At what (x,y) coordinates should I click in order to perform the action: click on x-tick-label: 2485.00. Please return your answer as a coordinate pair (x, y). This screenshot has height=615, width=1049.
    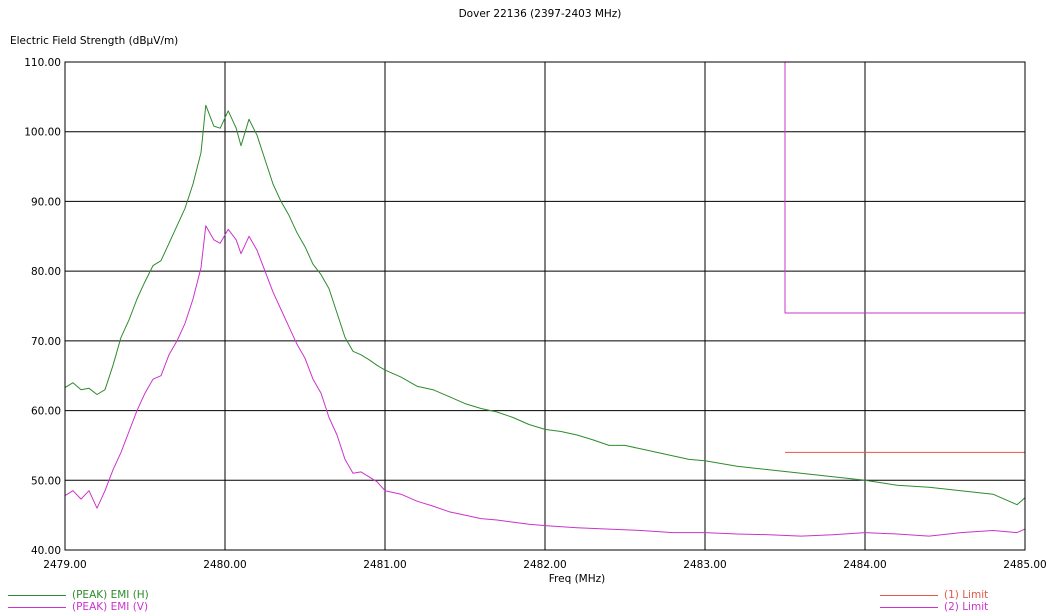
    Looking at the image, I should click on (1024, 565).